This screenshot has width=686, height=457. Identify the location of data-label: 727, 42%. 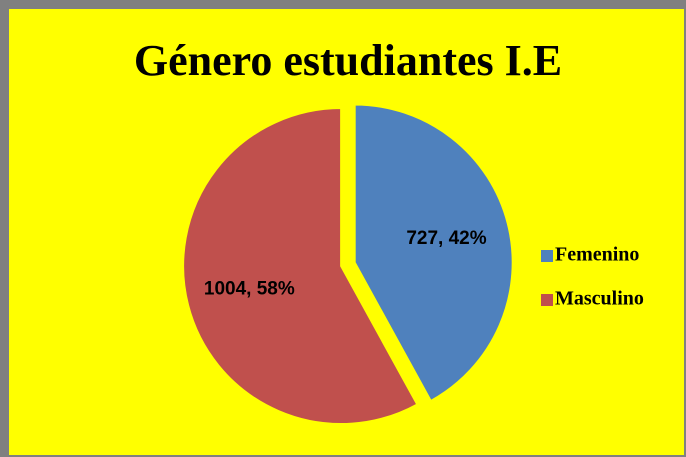
(446, 238).